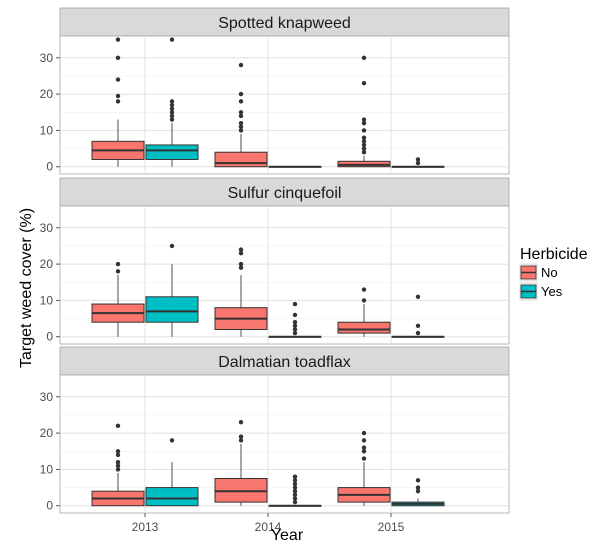 The height and width of the screenshot is (546, 602). I want to click on legend-title: Herbicide, so click(554, 254).